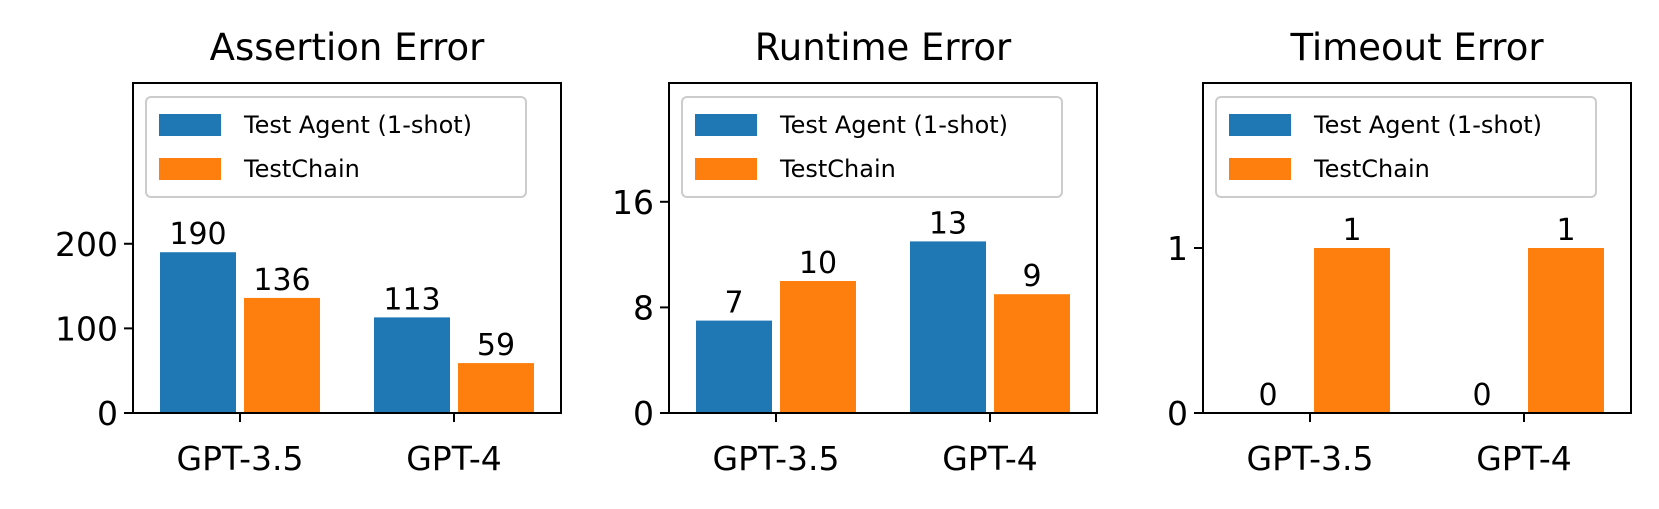 This screenshot has height=509, width=1659. What do you see at coordinates (1031, 276) in the screenshot?
I see `data-label: 9` at bounding box center [1031, 276].